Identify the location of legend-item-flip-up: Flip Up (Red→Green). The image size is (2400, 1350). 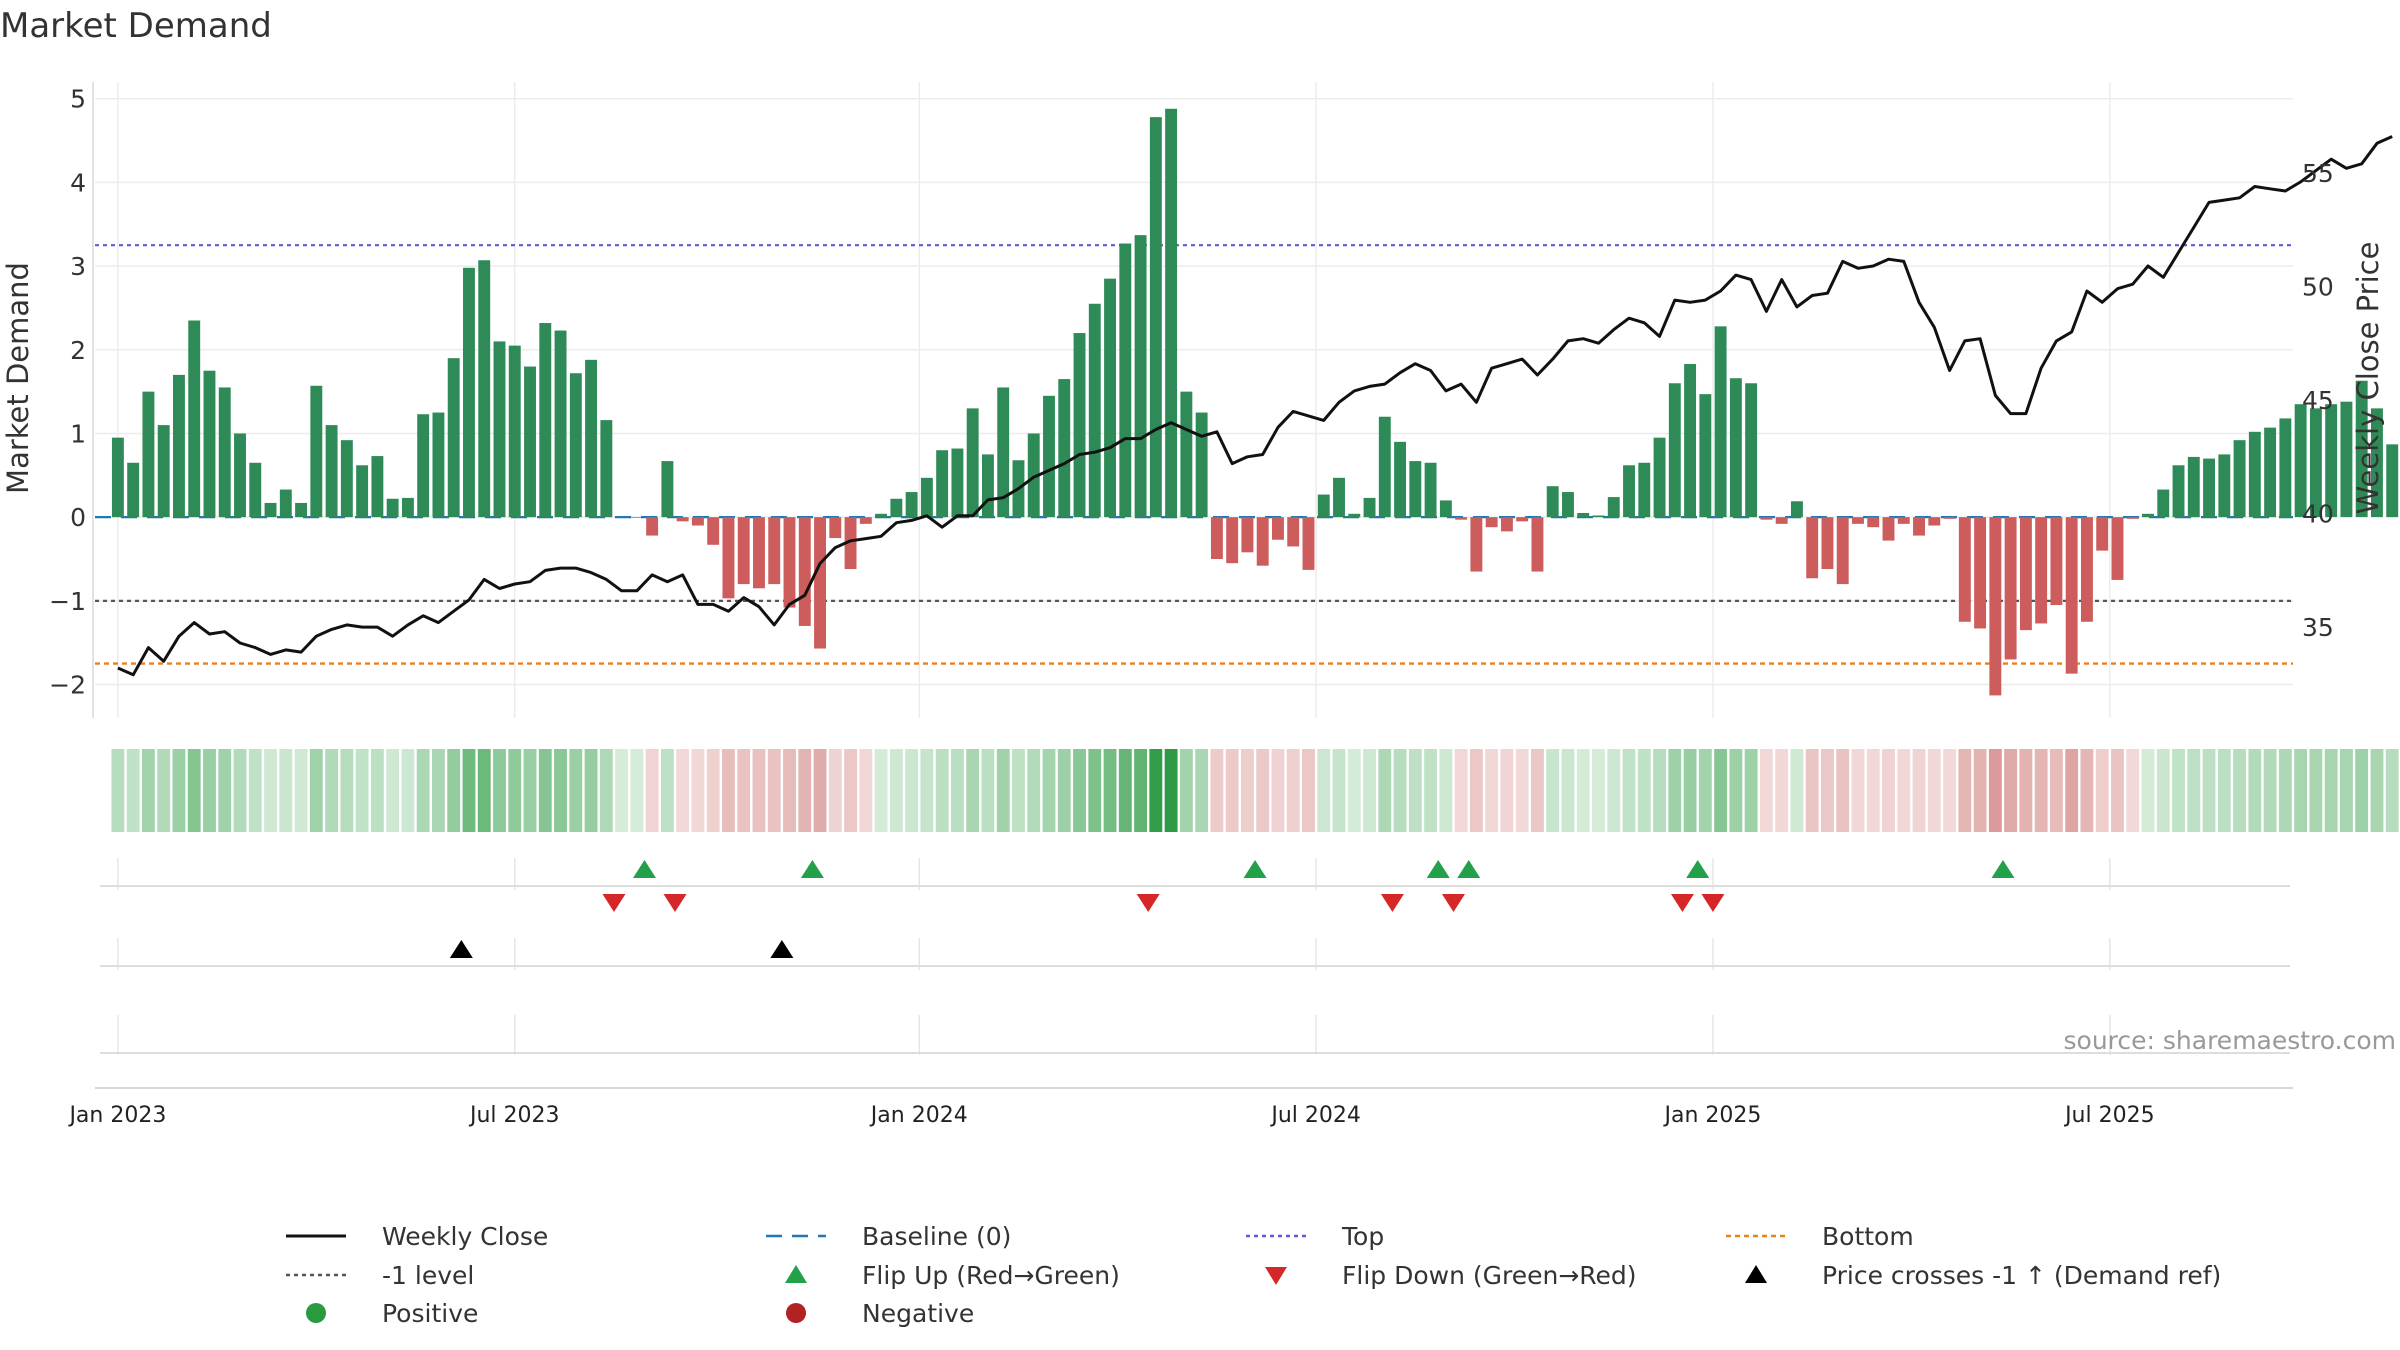
(952, 1275).